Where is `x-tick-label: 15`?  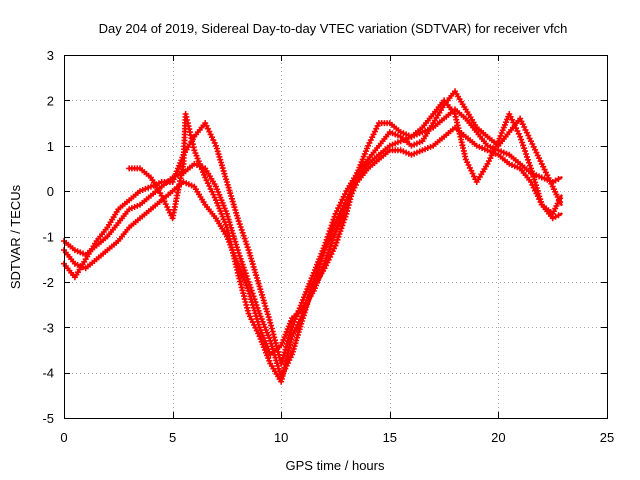 x-tick-label: 15 is located at coordinates (390, 437).